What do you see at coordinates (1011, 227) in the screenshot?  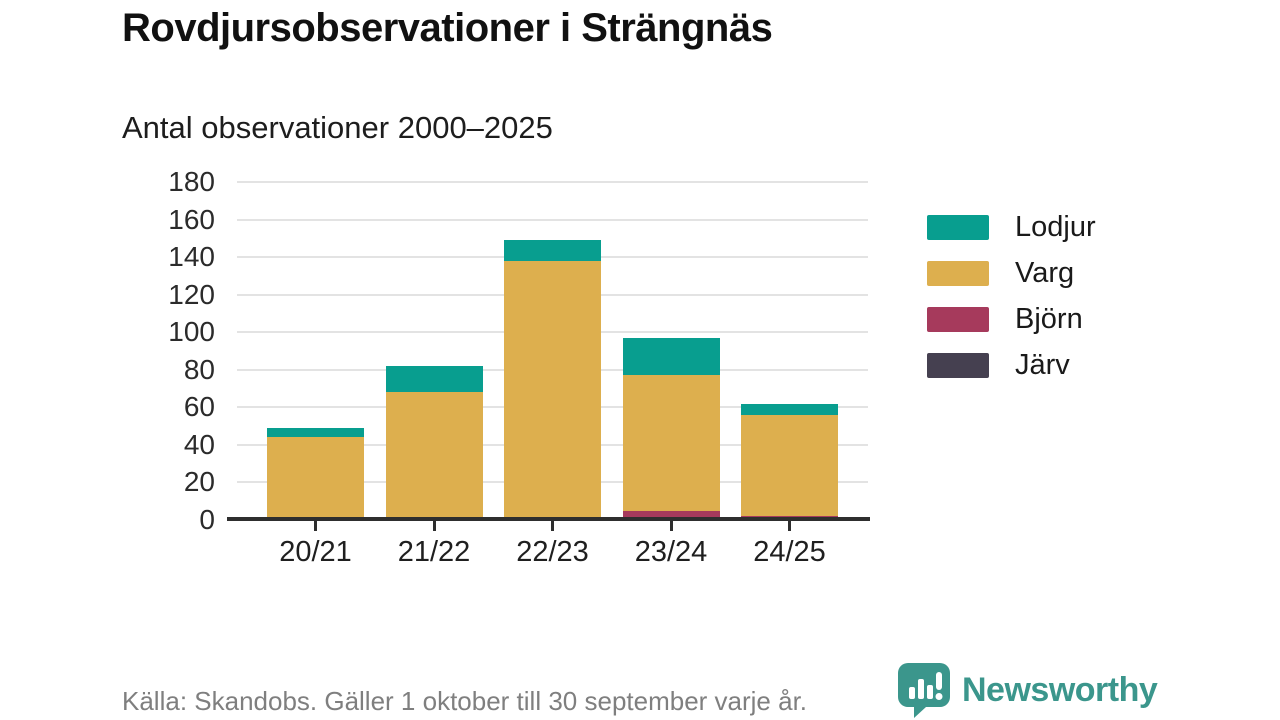 I see `legend-item-lodjur: Lodjur` at bounding box center [1011, 227].